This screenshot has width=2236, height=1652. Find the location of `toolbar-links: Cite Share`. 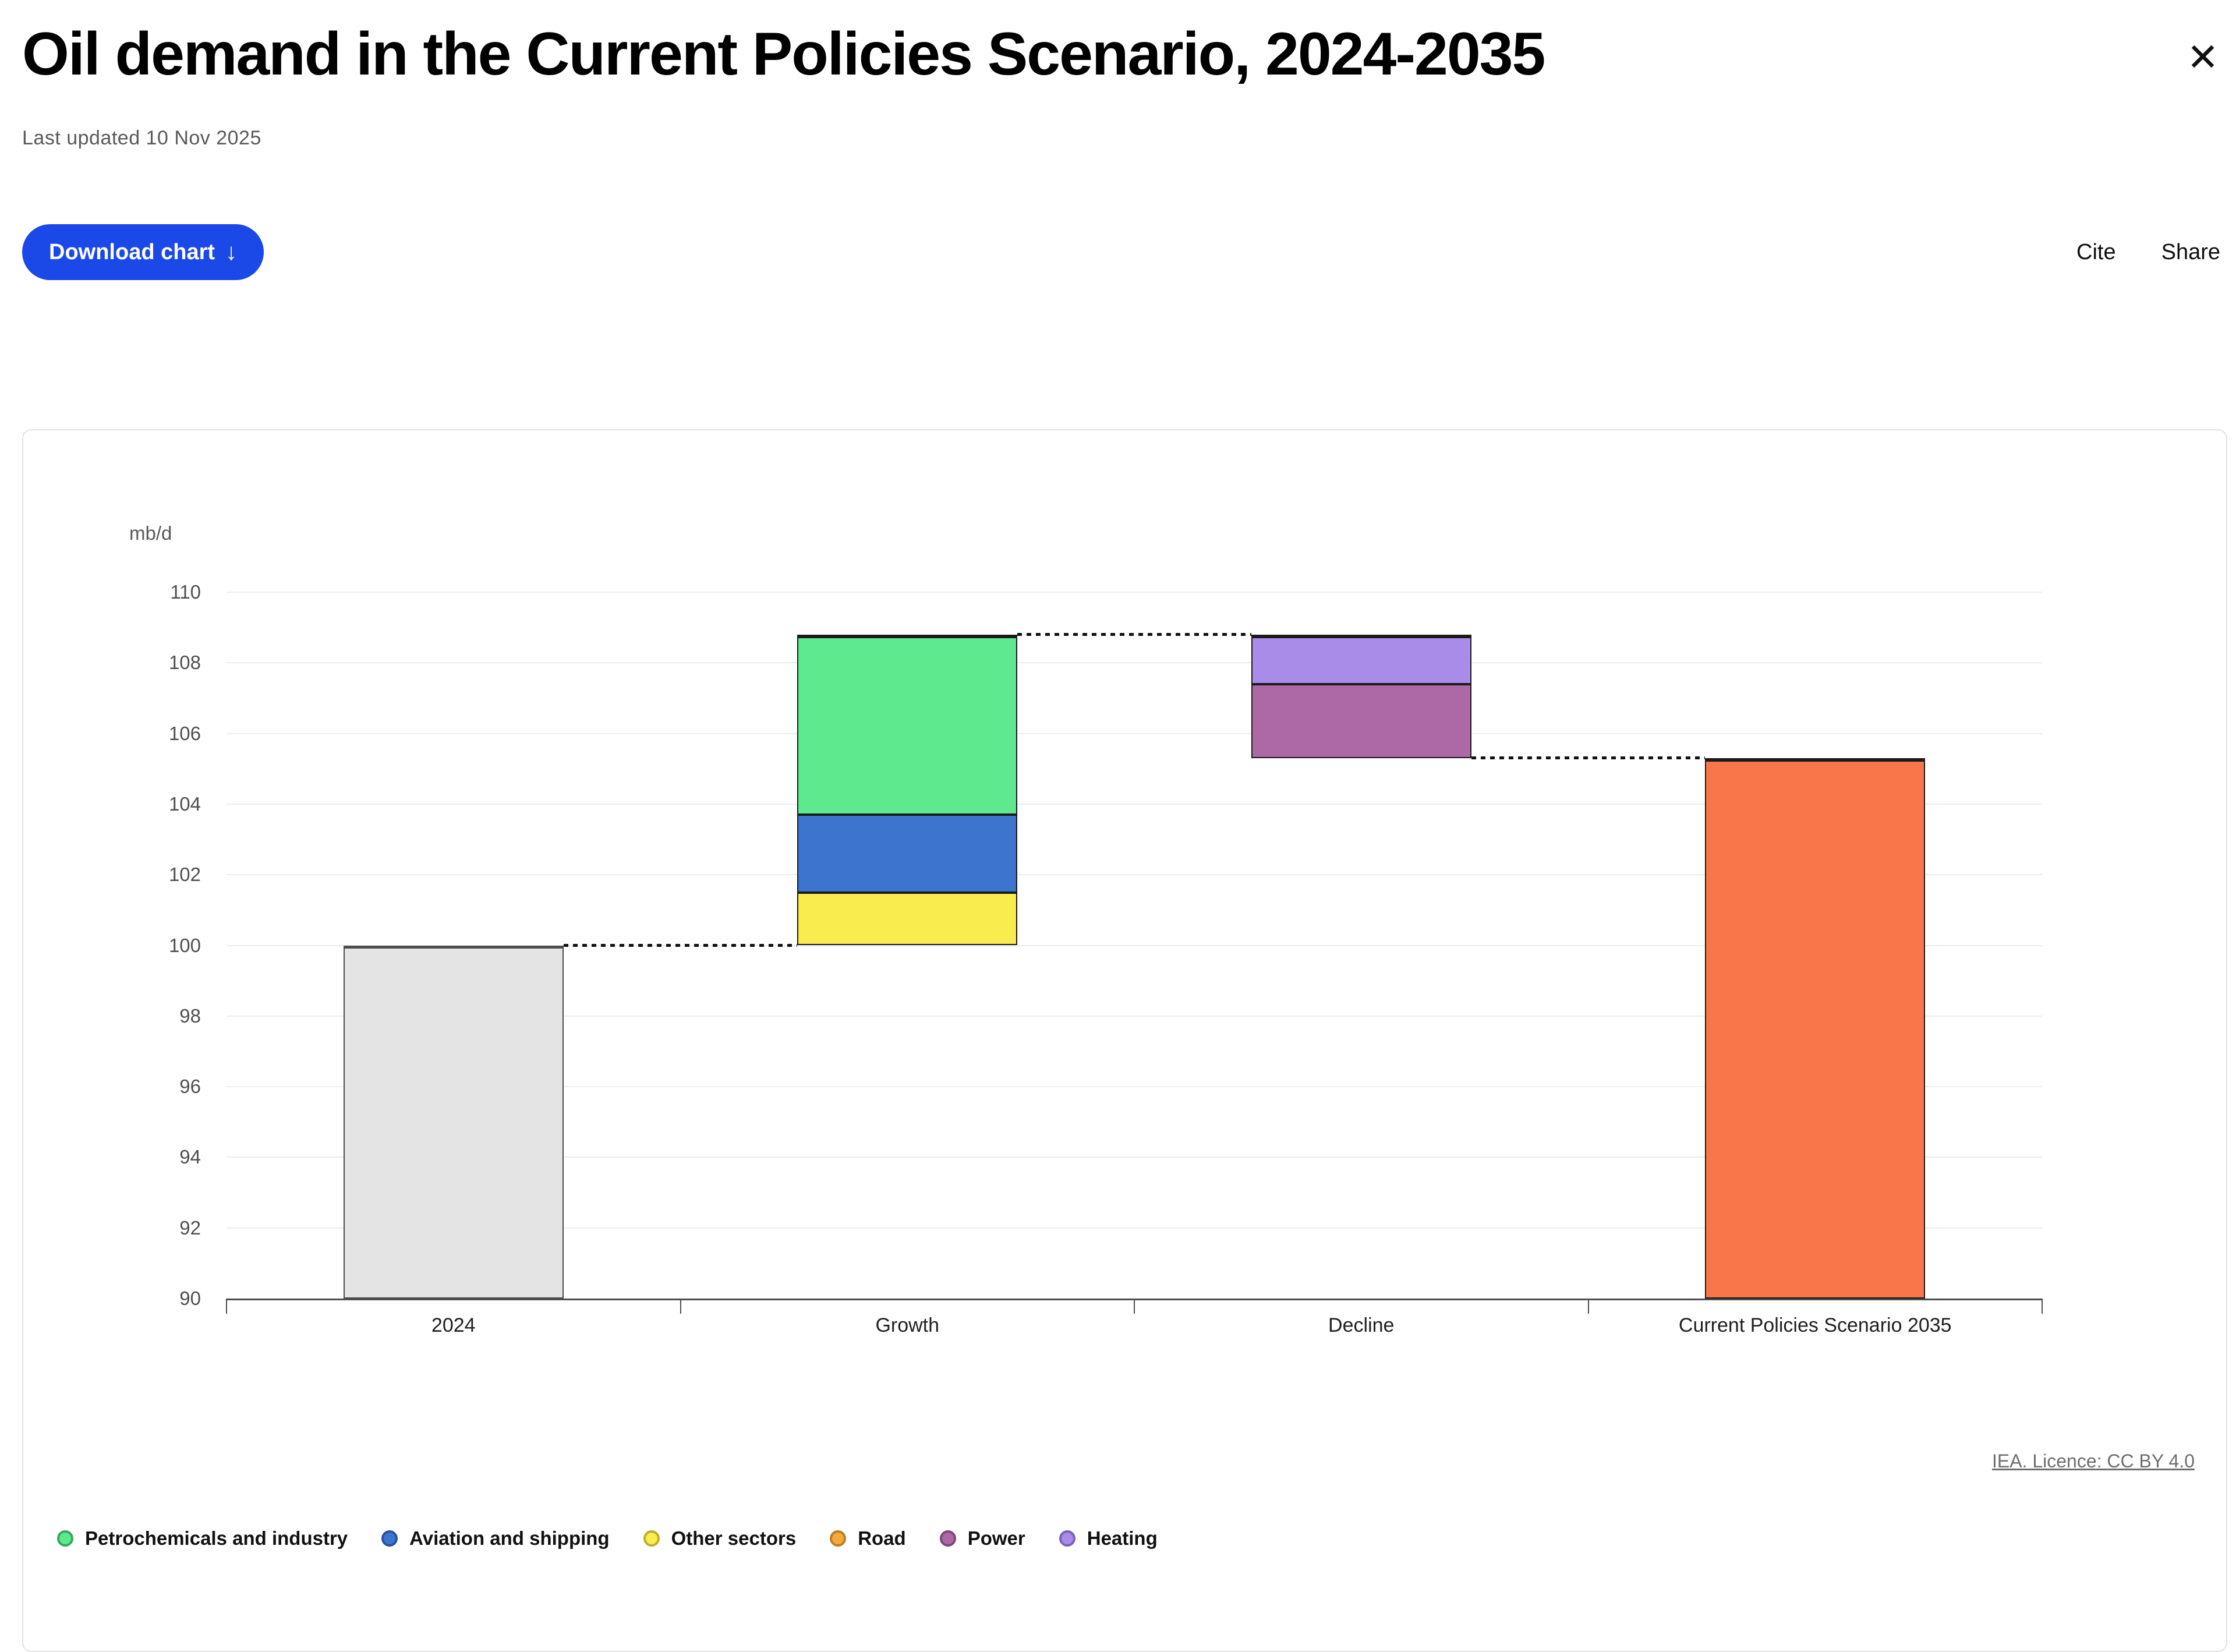

toolbar-links: Cite Share is located at coordinates (2151, 252).